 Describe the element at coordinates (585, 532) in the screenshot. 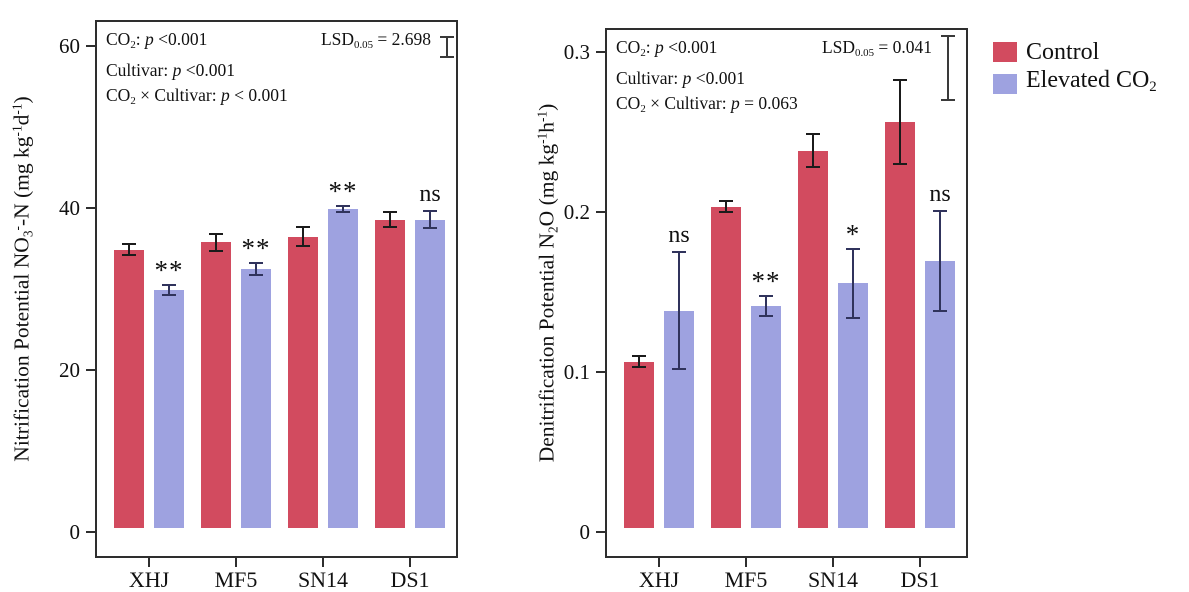

I see `y-tick-label: 0` at that location.